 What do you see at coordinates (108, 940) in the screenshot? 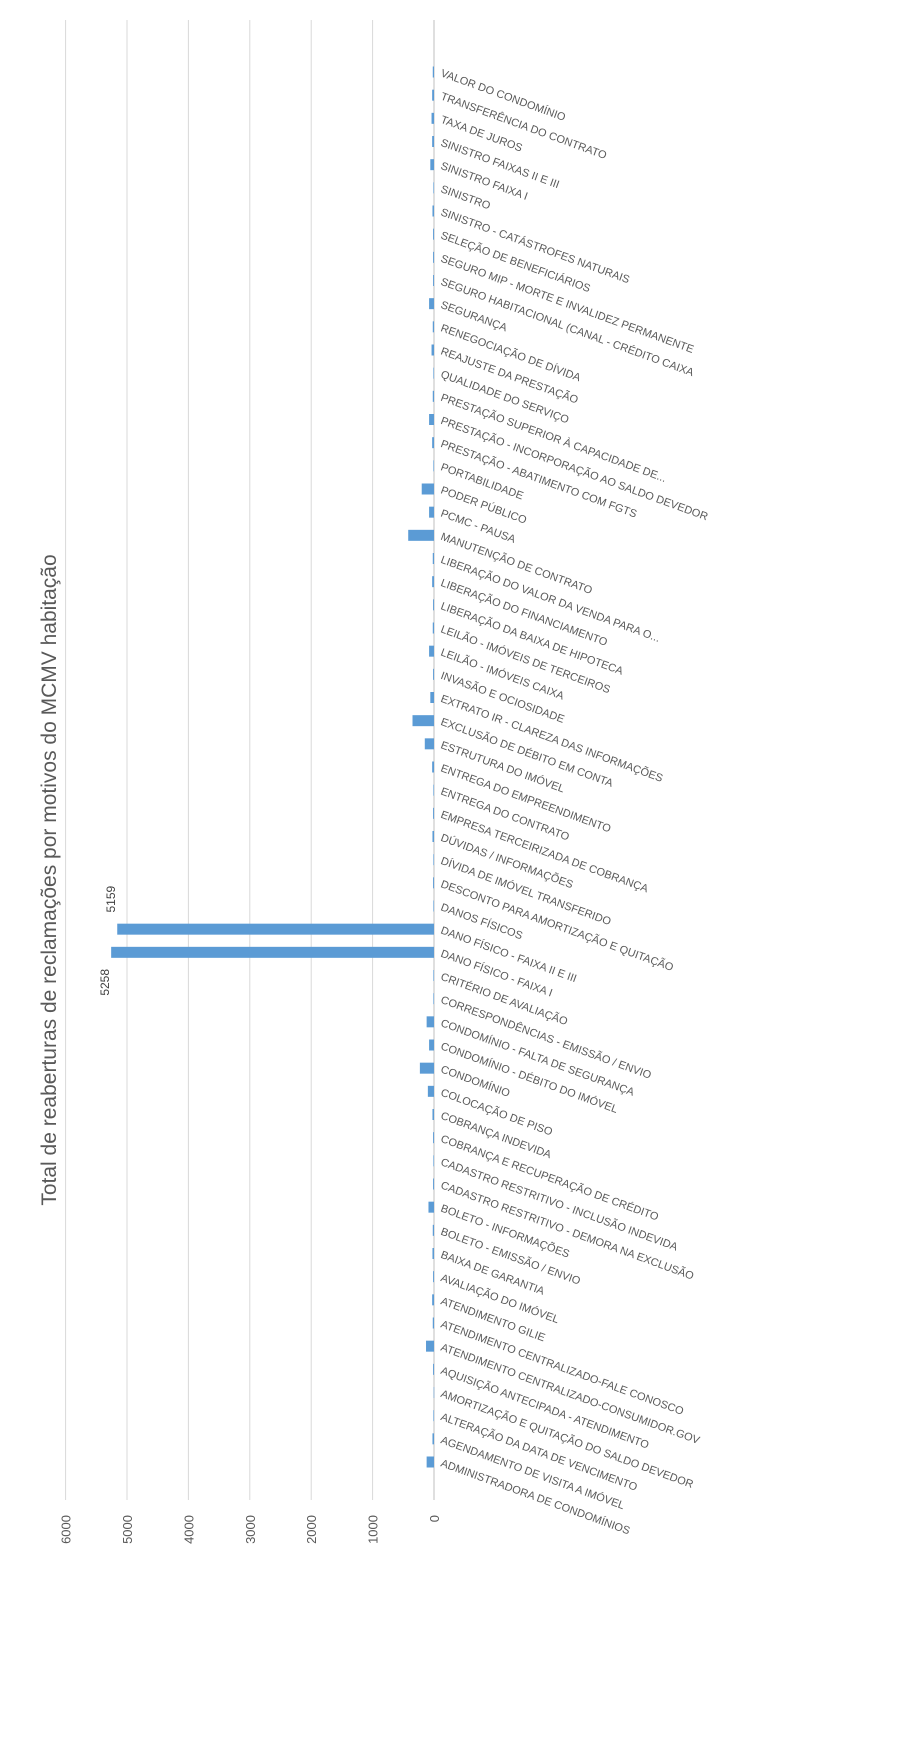
I see `data-labels: 5258 5159` at bounding box center [108, 940].